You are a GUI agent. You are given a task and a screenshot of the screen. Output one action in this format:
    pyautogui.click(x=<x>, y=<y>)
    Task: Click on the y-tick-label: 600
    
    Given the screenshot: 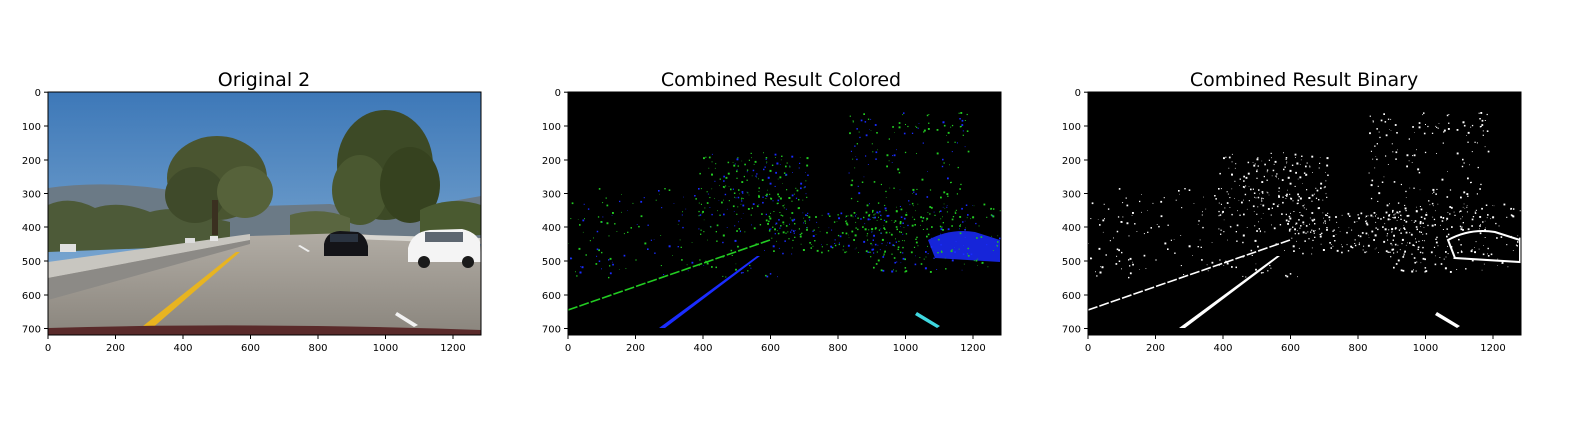 What is the action you would take?
    pyautogui.click(x=31, y=296)
    